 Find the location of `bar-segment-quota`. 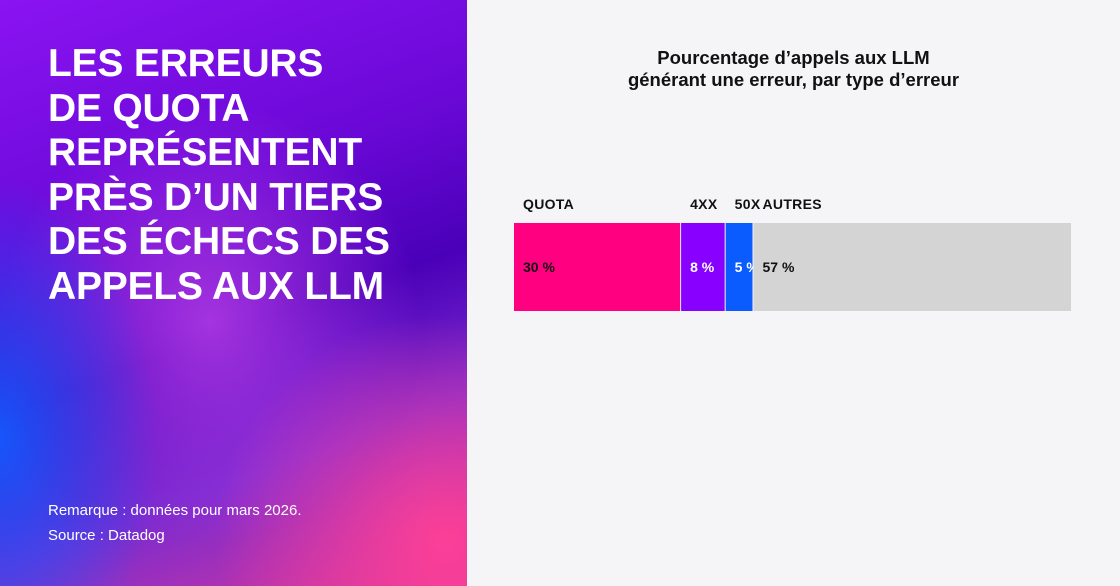

bar-segment-quota is located at coordinates (597, 267).